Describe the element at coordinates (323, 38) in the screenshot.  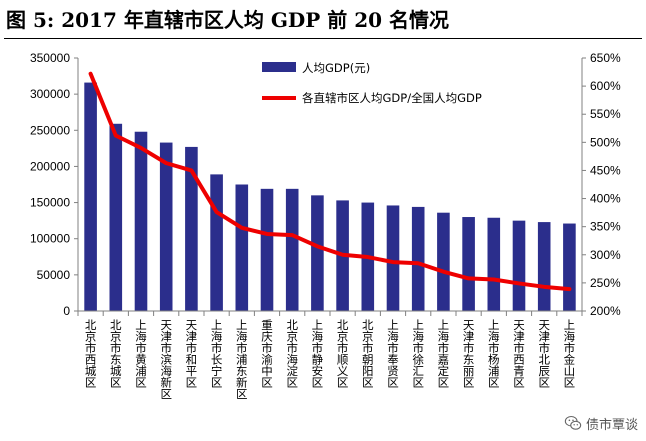
I see `title-divider` at that location.